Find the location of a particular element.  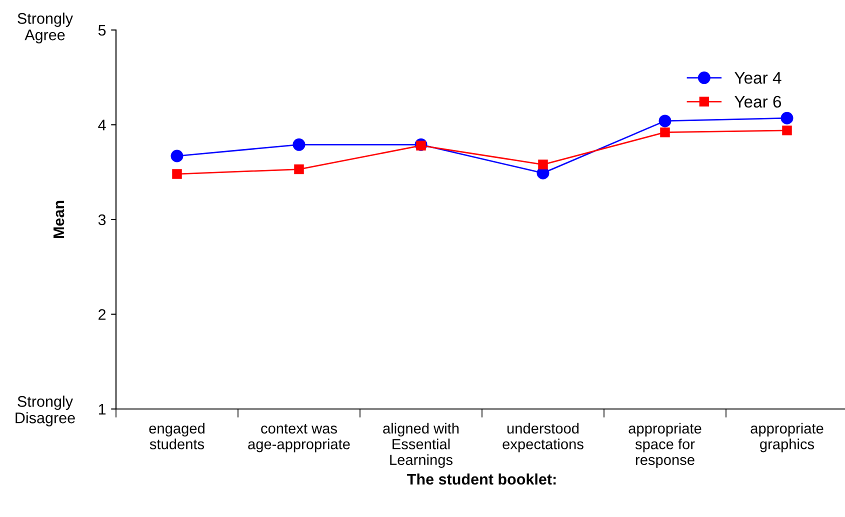

x-tick-label: engaged students is located at coordinates (176, 436).